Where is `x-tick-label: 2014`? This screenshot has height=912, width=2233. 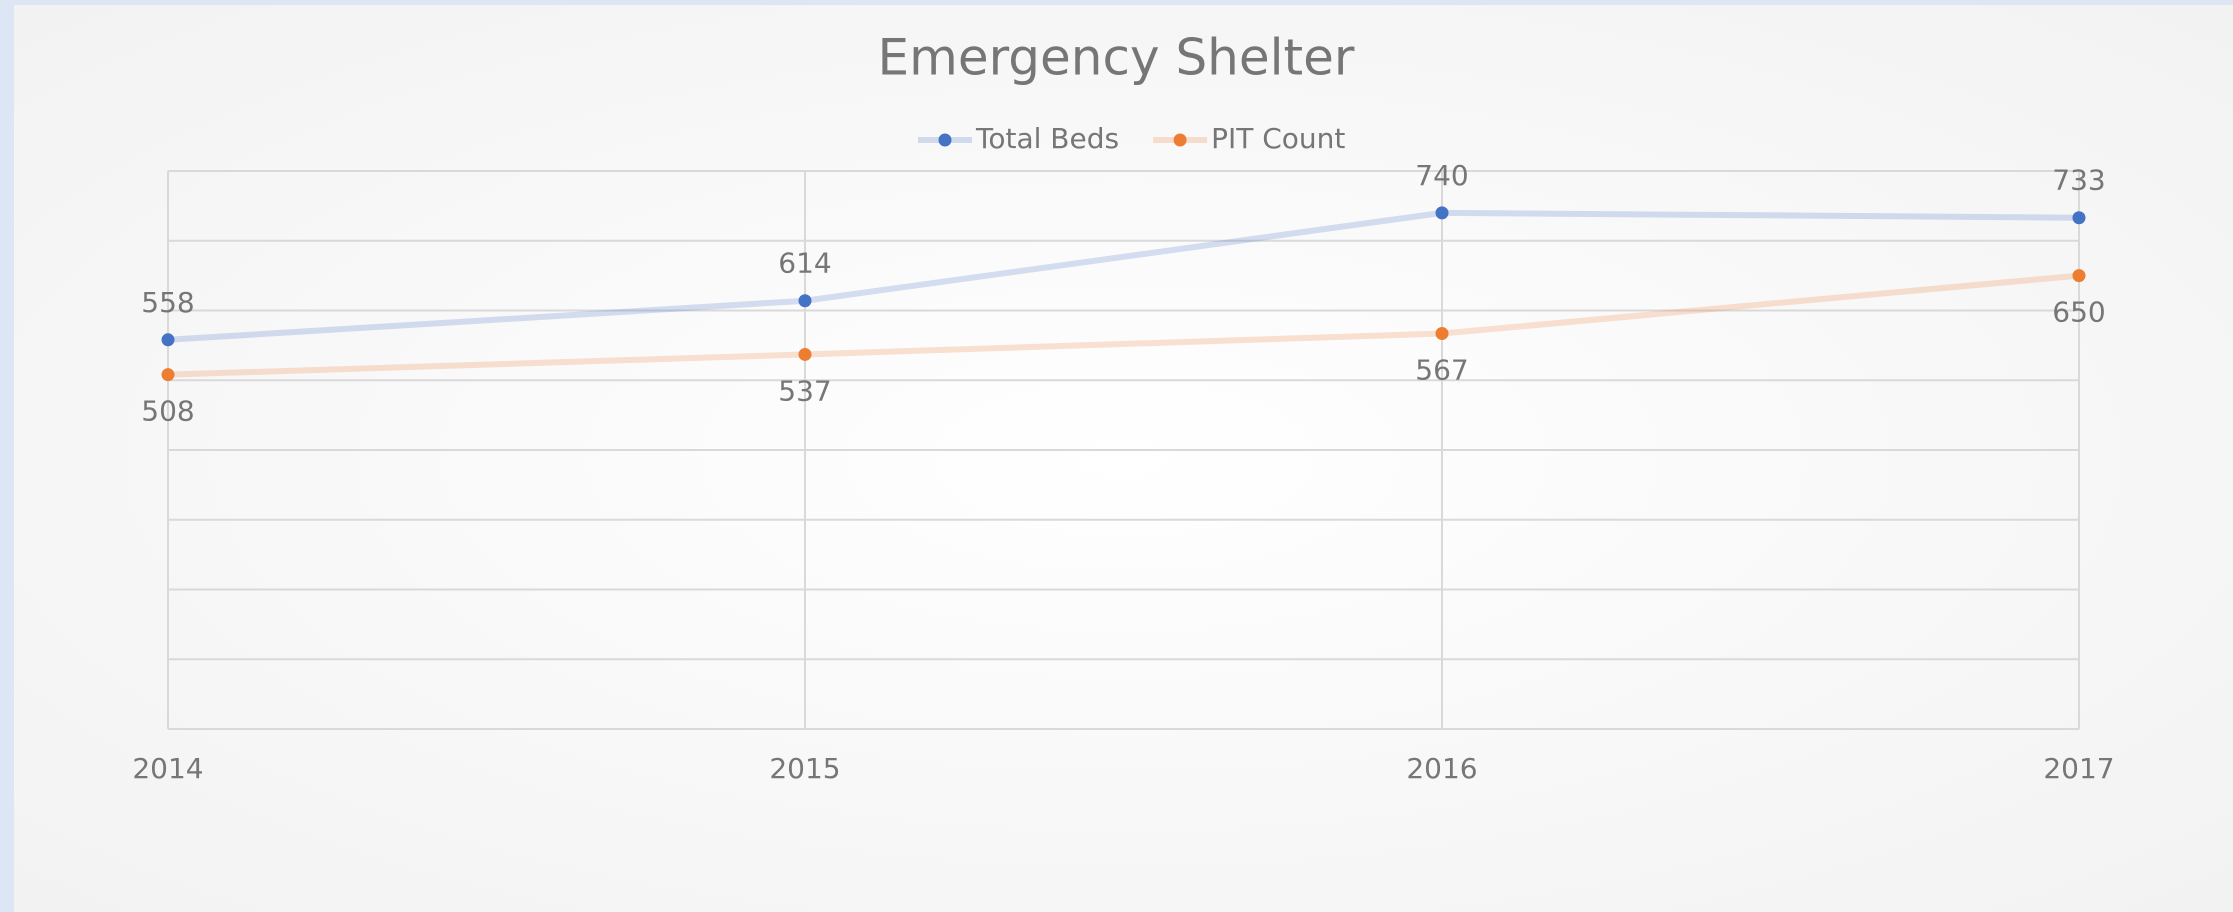 x-tick-label: 2014 is located at coordinates (167, 768).